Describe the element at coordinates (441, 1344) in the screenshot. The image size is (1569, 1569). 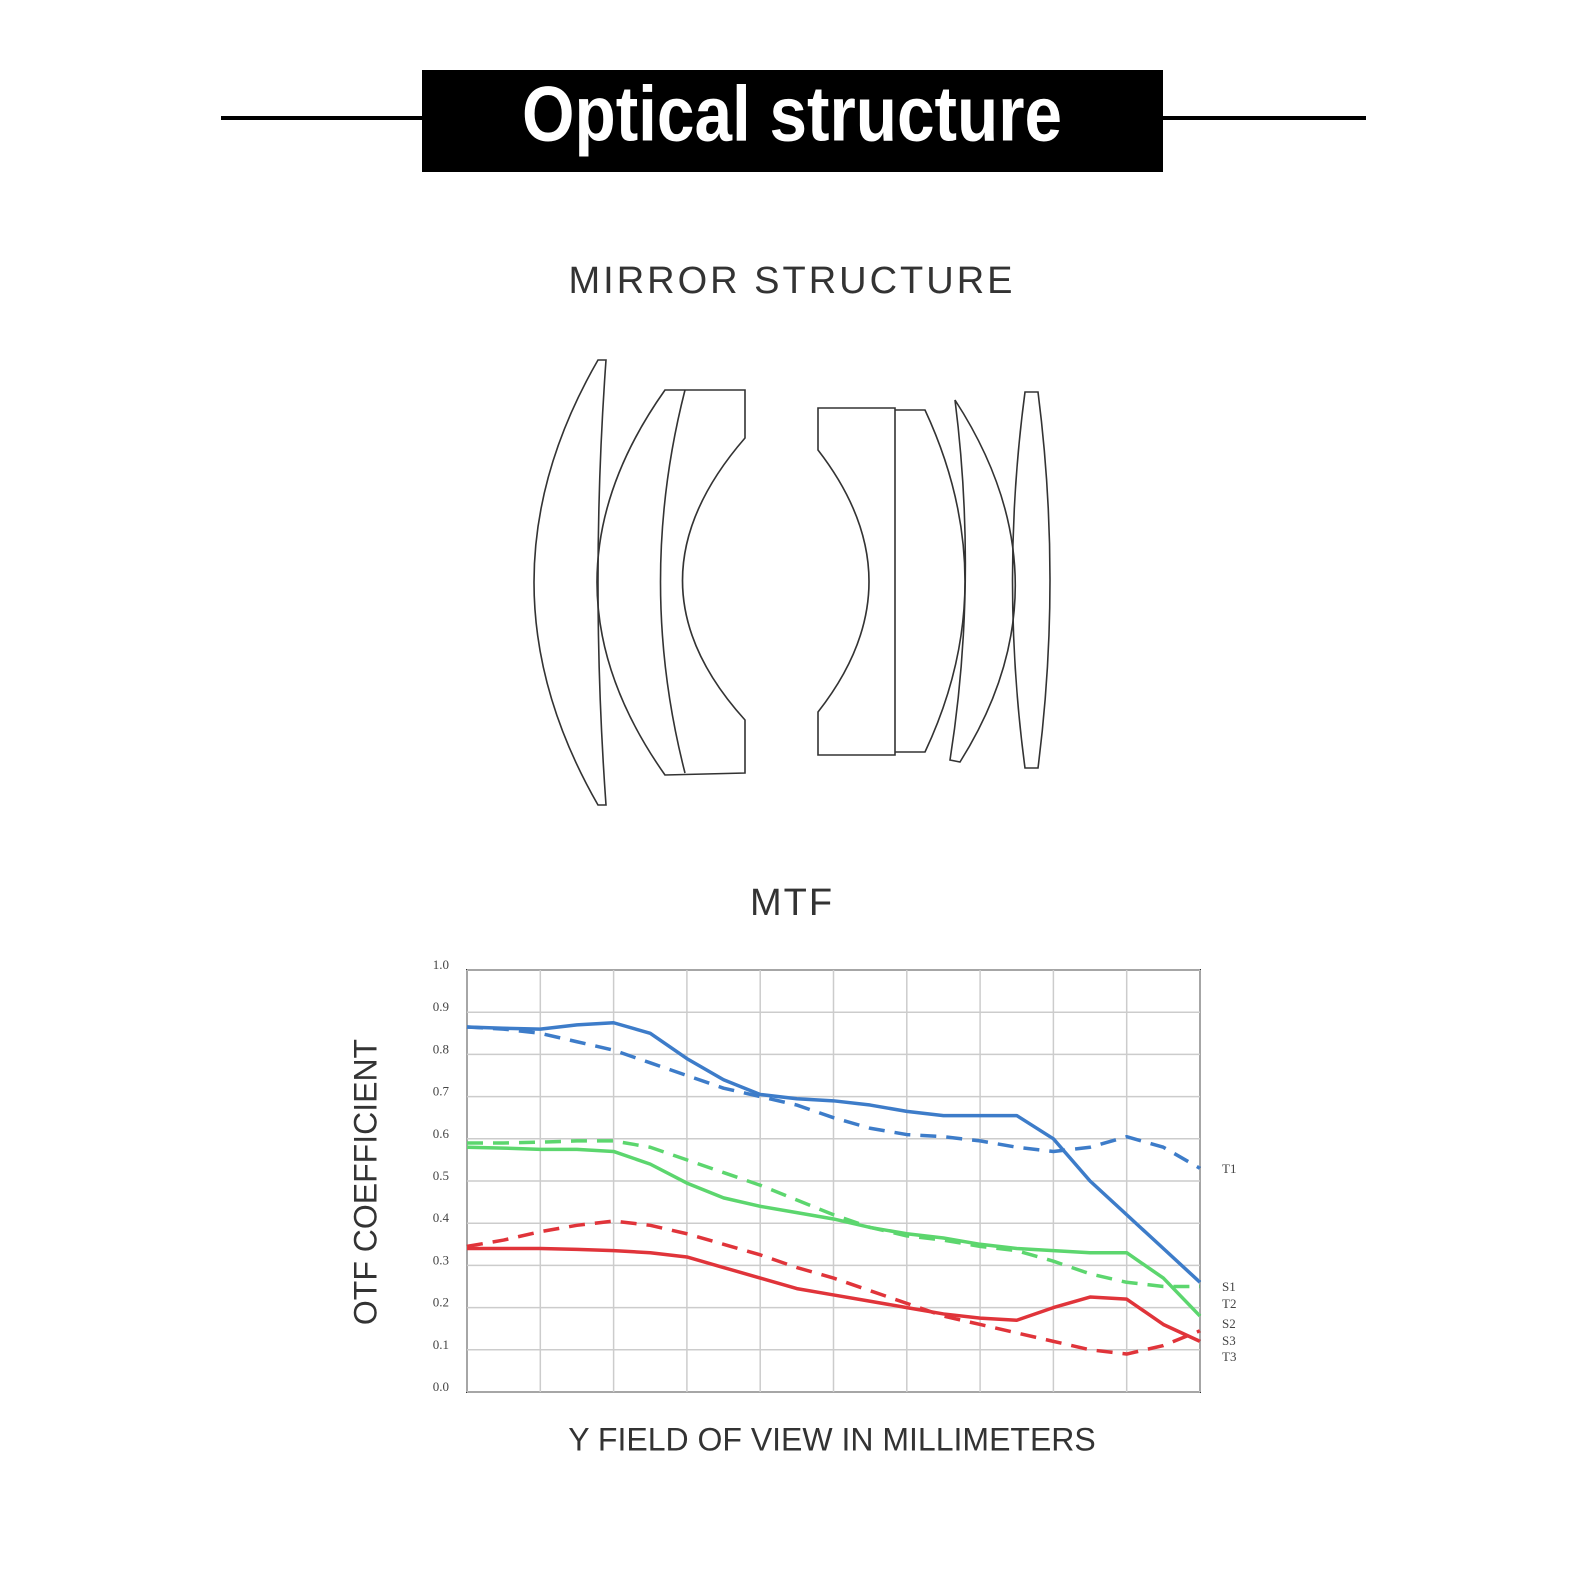
I see `y-tick-label: 0.1` at that location.